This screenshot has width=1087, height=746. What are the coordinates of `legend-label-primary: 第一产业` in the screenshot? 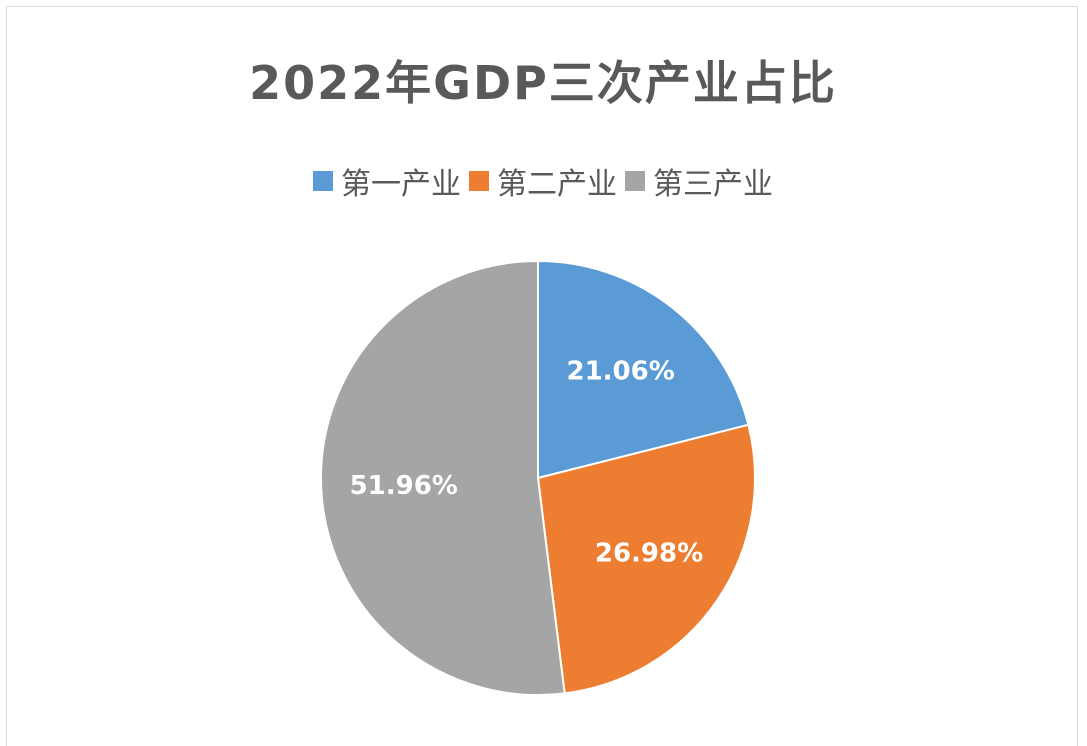 It's located at (401, 184).